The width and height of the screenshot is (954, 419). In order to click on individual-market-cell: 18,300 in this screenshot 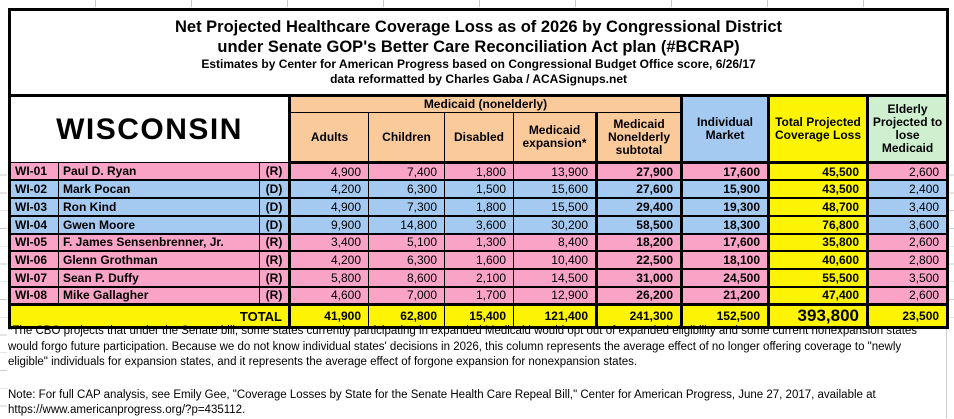, I will do `click(725, 225)`.